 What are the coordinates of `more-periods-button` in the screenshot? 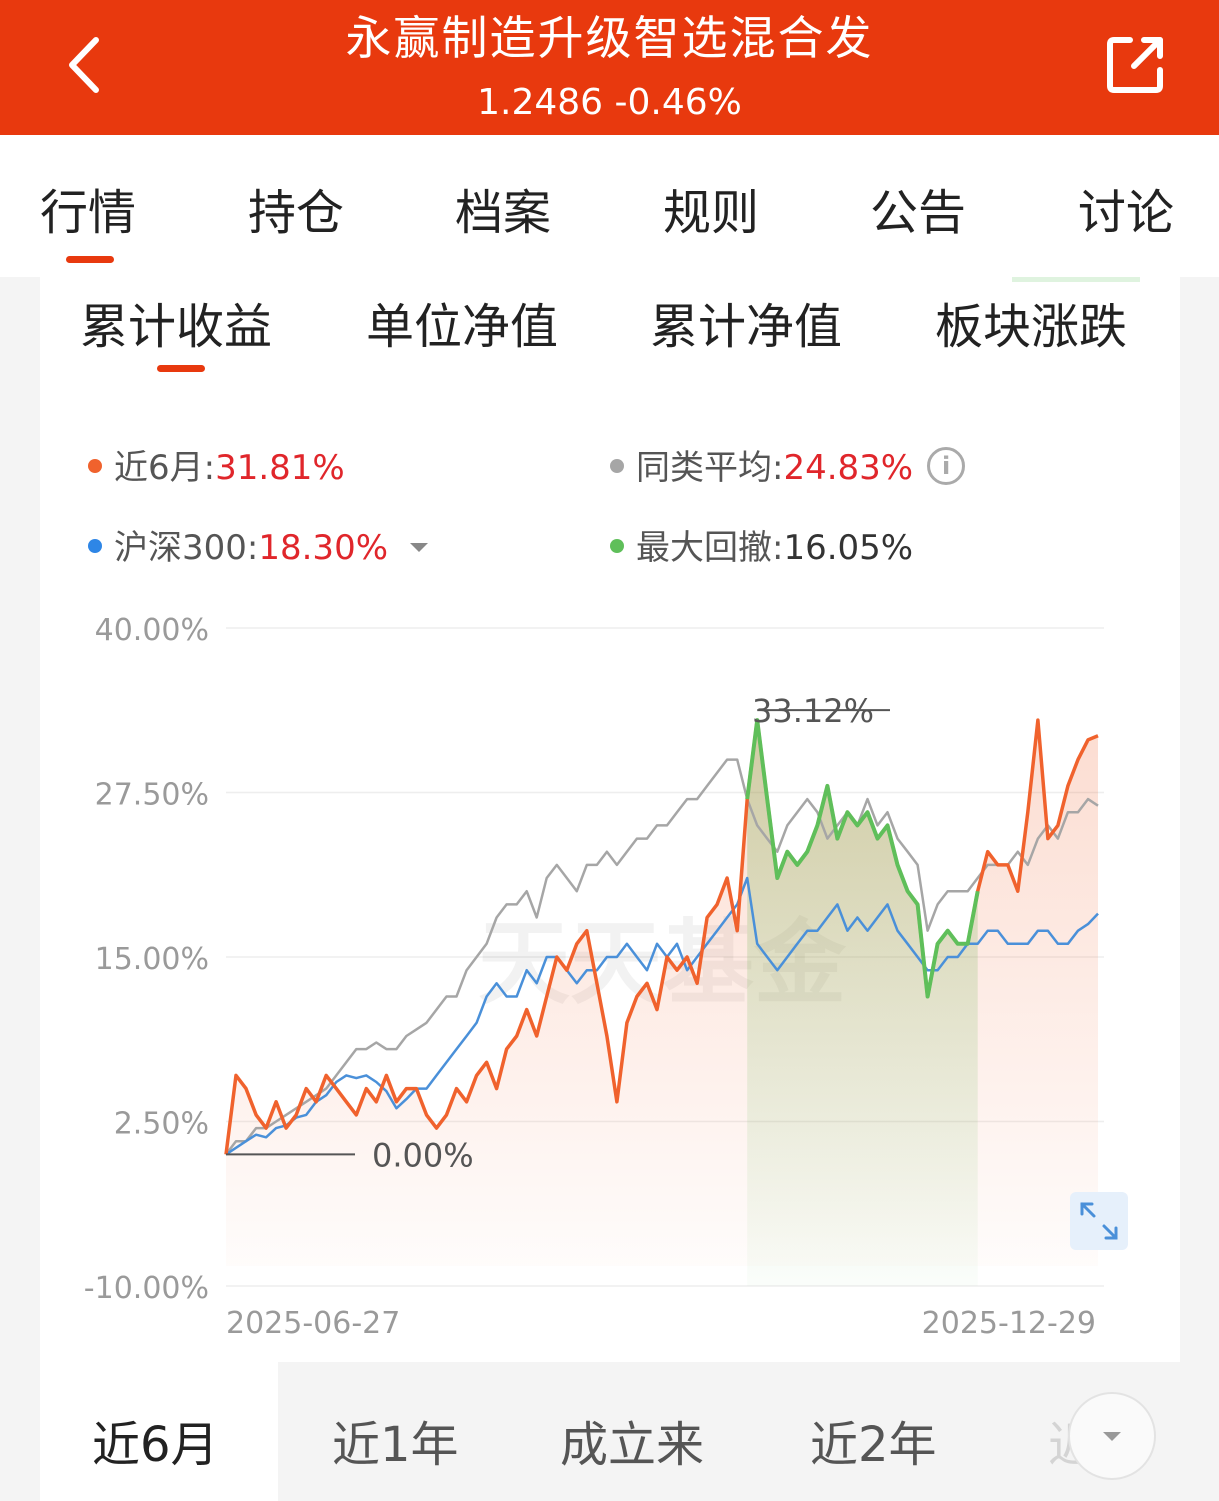 It's located at (1112, 1436).